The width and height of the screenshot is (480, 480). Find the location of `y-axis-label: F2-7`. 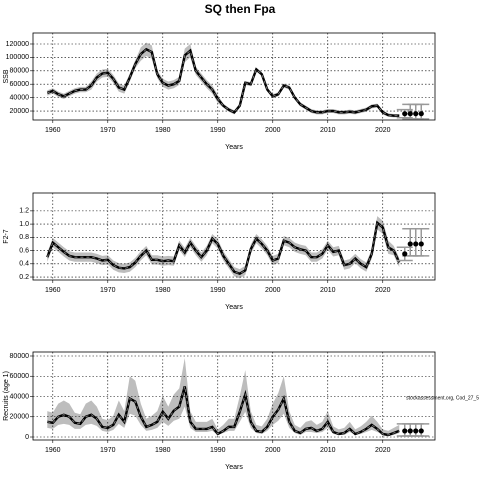

y-axis-label: F2-7 is located at coordinates (6, 236).